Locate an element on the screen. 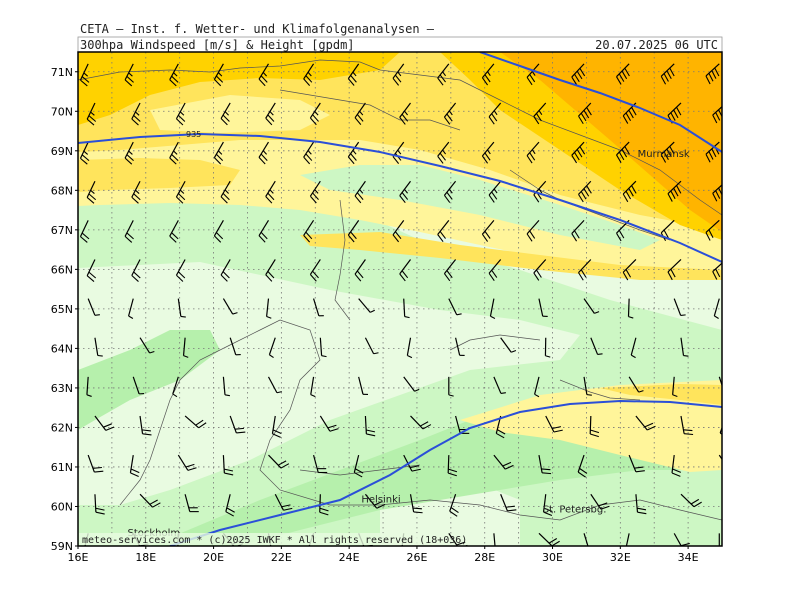  credit-box is located at coordinates (259, 539).